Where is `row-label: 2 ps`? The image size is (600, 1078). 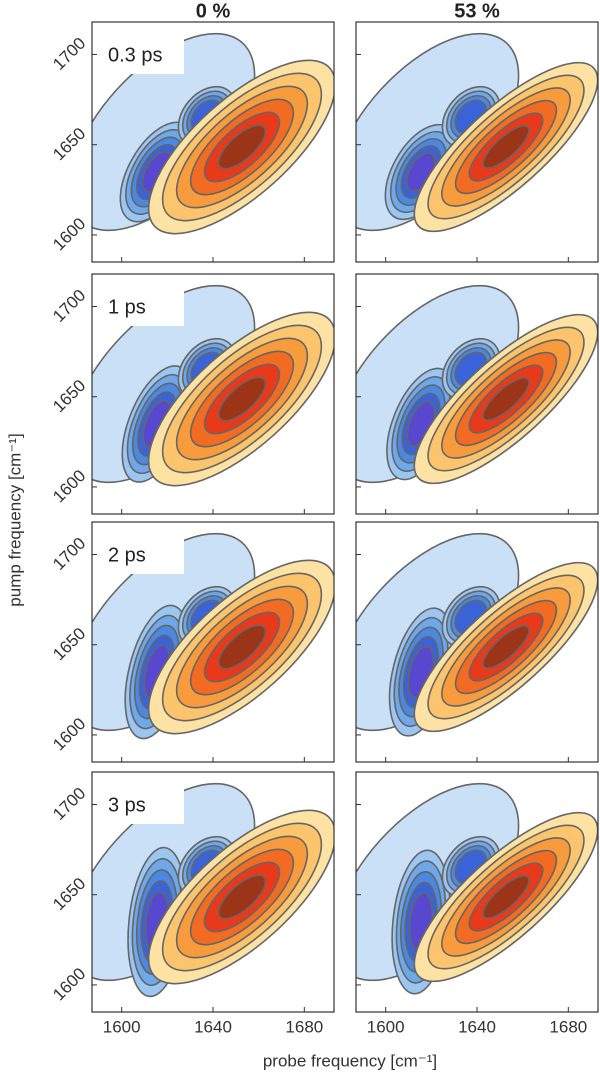 row-label: 2 ps is located at coordinates (127, 555).